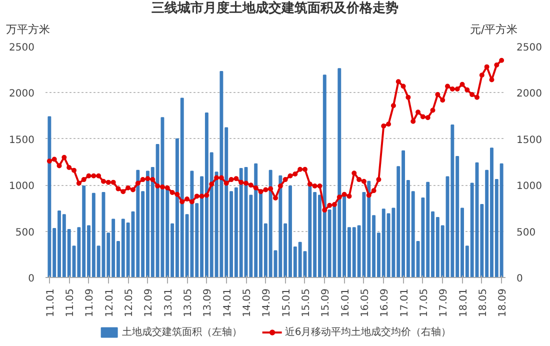  I want to click on x-tick-label: 15.05, so click(306, 303).